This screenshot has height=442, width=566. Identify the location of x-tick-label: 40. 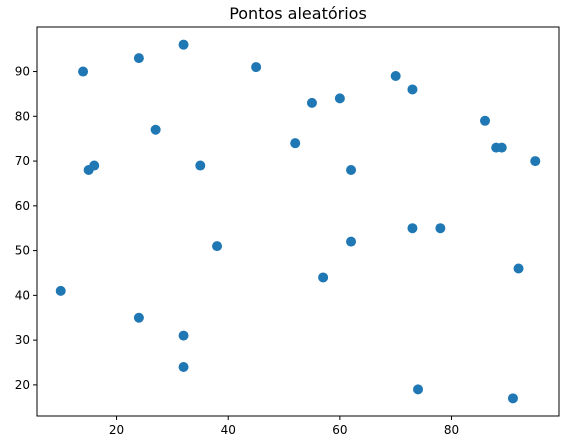
(228, 430).